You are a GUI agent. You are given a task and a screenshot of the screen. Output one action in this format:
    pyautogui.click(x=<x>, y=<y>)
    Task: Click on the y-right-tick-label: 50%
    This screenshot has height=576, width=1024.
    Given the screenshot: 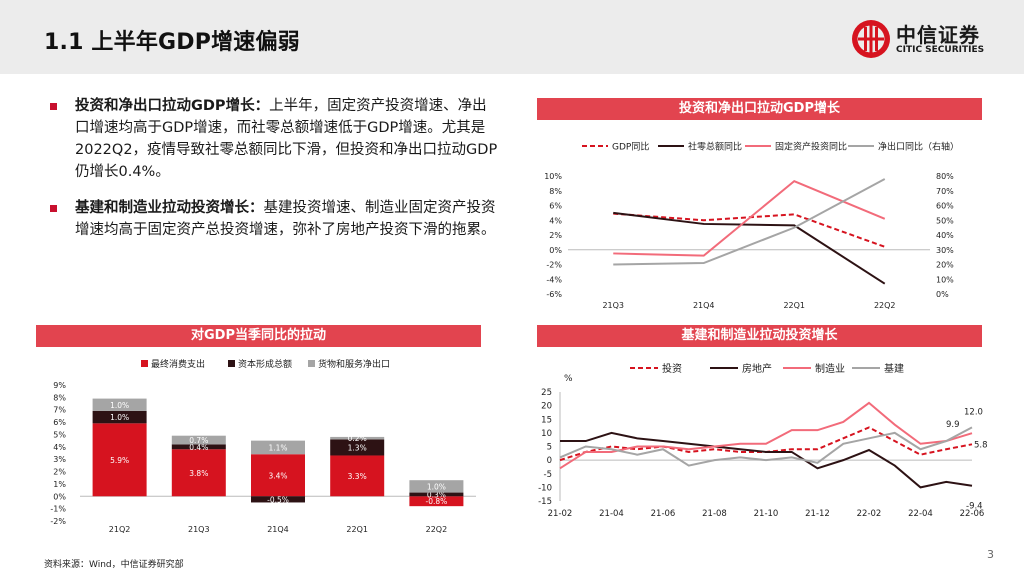 What is the action you would take?
    pyautogui.click(x=945, y=220)
    